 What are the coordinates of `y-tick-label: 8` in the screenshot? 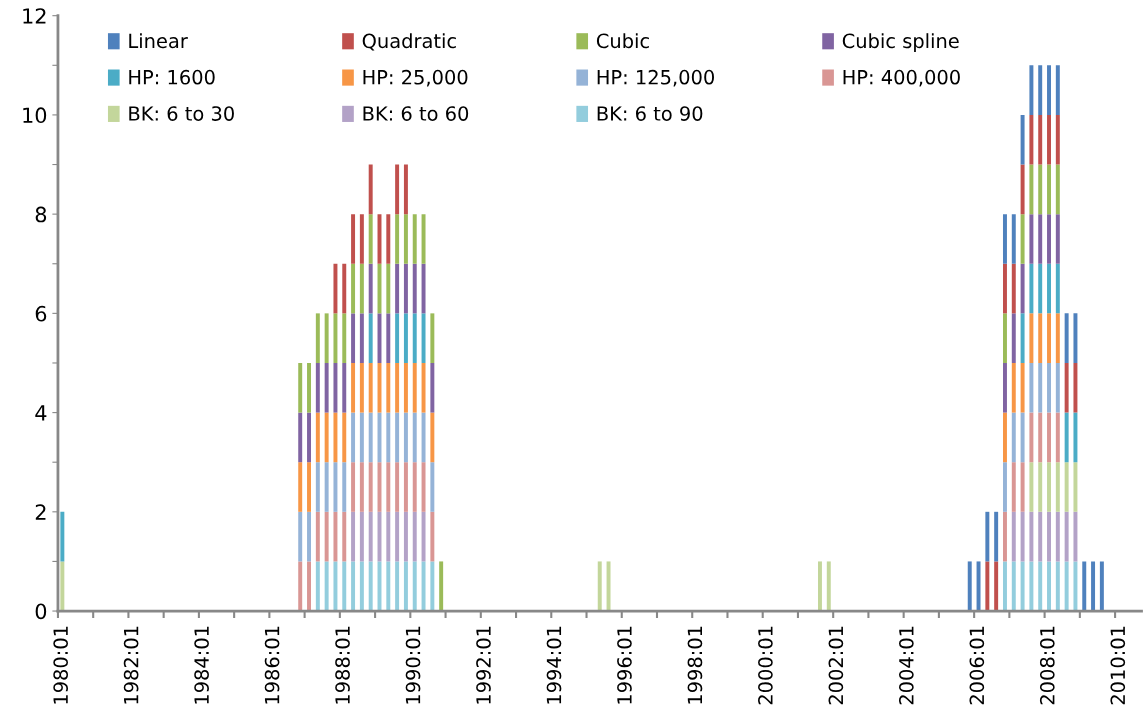 It's located at (41, 214).